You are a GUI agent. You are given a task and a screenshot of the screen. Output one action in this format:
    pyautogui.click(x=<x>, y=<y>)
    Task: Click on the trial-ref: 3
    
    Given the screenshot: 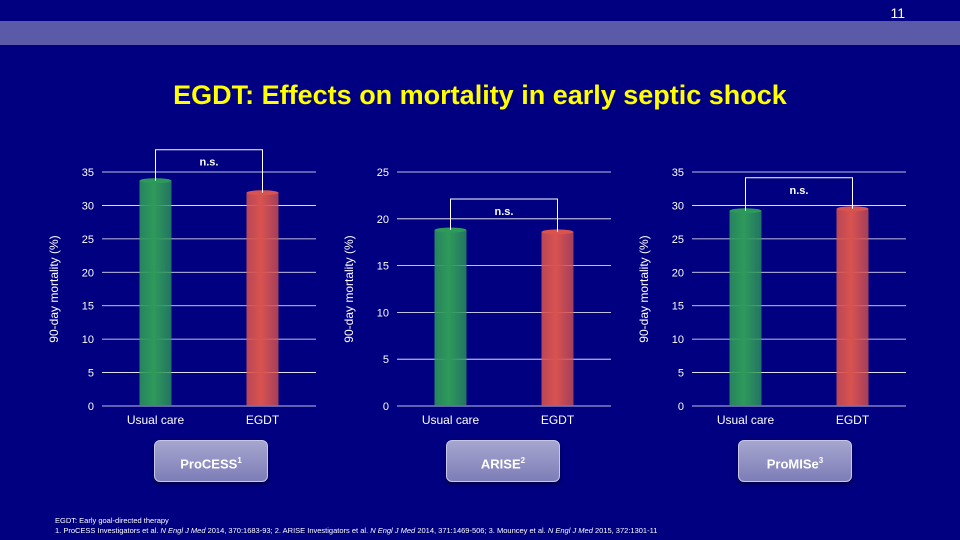 What is the action you would take?
    pyautogui.click(x=821, y=460)
    